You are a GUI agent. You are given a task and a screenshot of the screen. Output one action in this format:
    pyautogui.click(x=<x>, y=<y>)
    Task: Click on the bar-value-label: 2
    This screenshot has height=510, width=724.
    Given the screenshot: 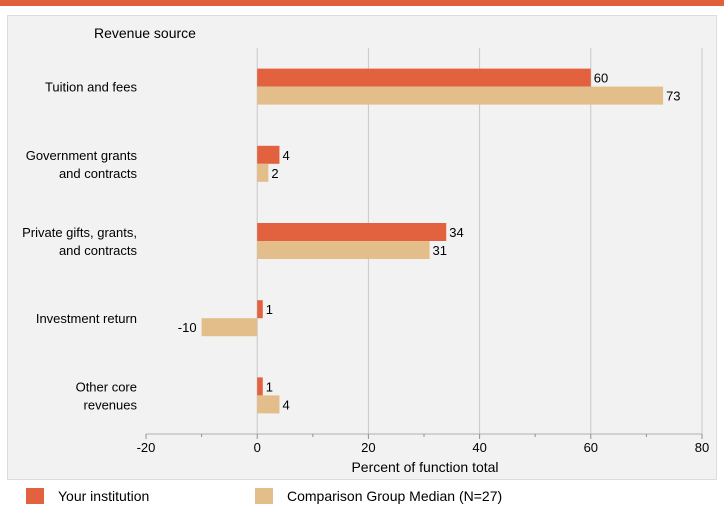 What is the action you would take?
    pyautogui.click(x=274, y=173)
    